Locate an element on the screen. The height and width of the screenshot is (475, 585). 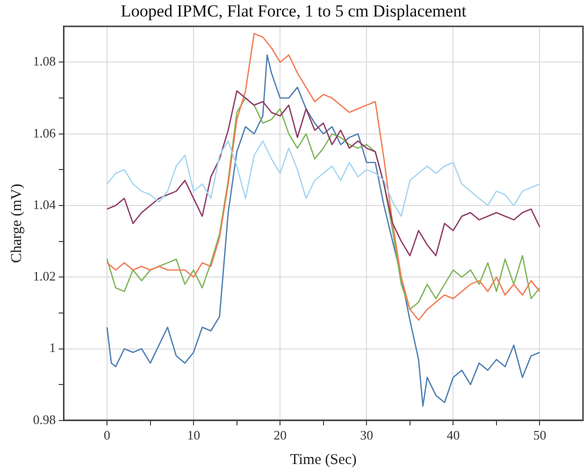
y-tick-label: 1.02 is located at coordinates (44, 276).